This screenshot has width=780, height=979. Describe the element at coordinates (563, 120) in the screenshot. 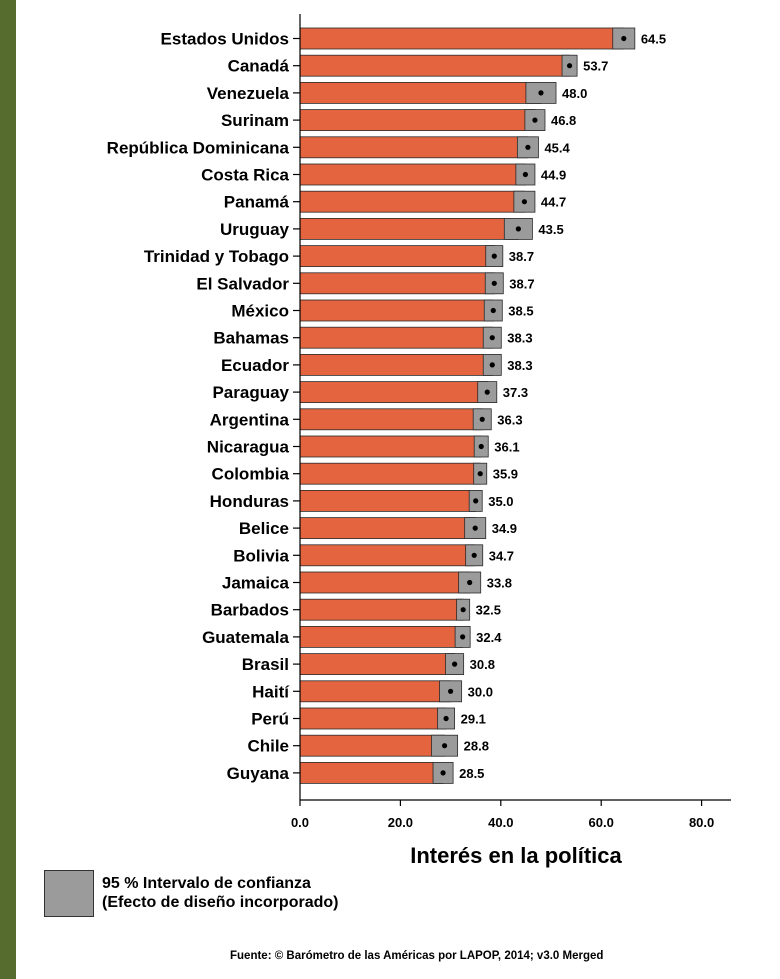

I see `value-label: 46.8` at that location.